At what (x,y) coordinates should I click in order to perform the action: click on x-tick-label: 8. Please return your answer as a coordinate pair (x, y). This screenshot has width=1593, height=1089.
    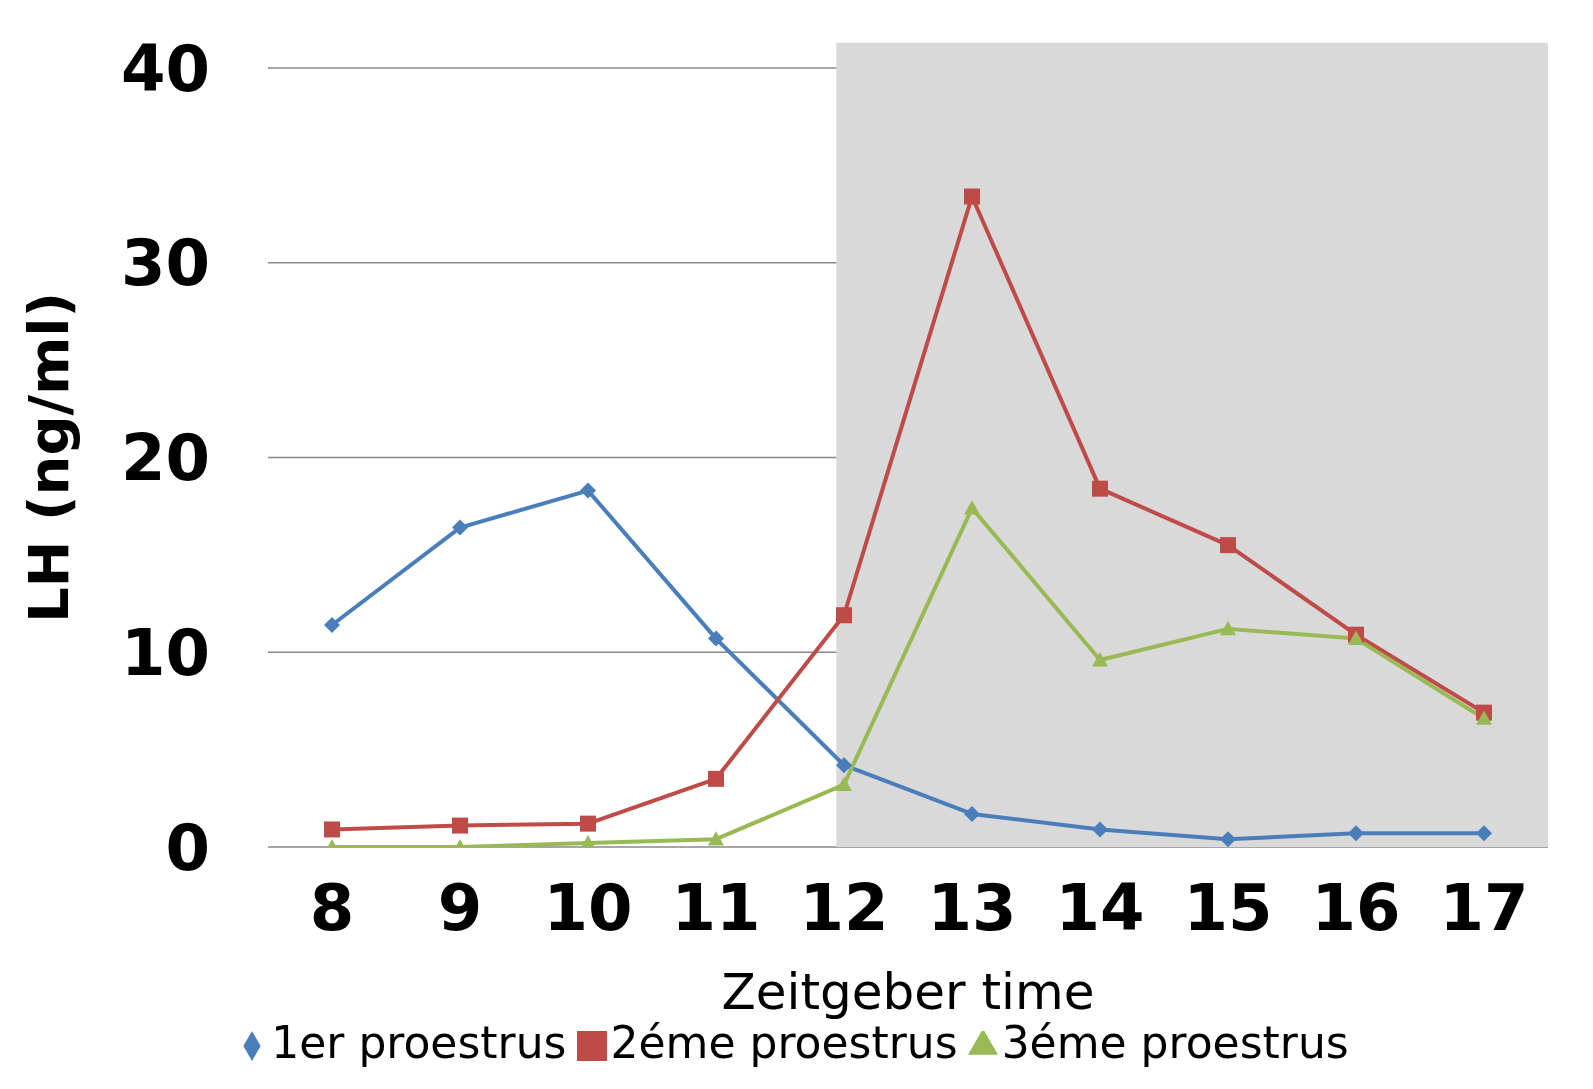
    Looking at the image, I should click on (332, 908).